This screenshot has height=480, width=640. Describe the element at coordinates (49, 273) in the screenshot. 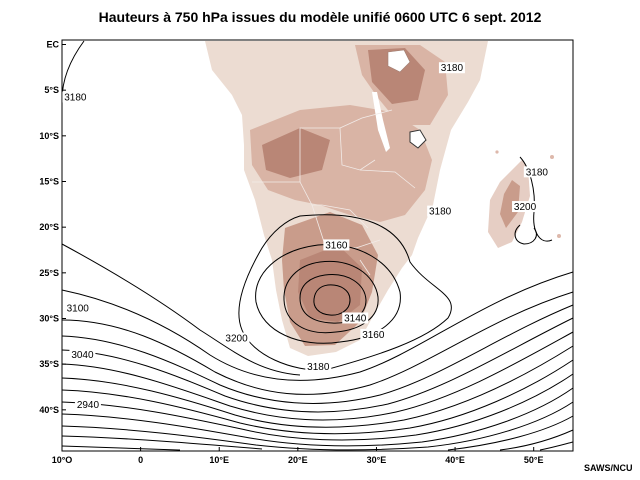

I see `lat-tick-label: 25°S` at that location.